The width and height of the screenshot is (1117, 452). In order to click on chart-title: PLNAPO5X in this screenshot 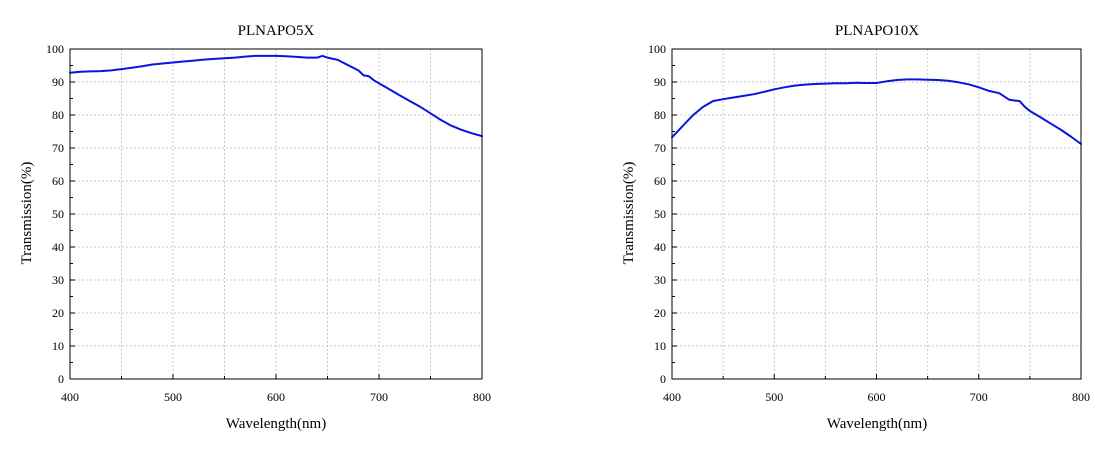, I will do `click(276, 31)`.